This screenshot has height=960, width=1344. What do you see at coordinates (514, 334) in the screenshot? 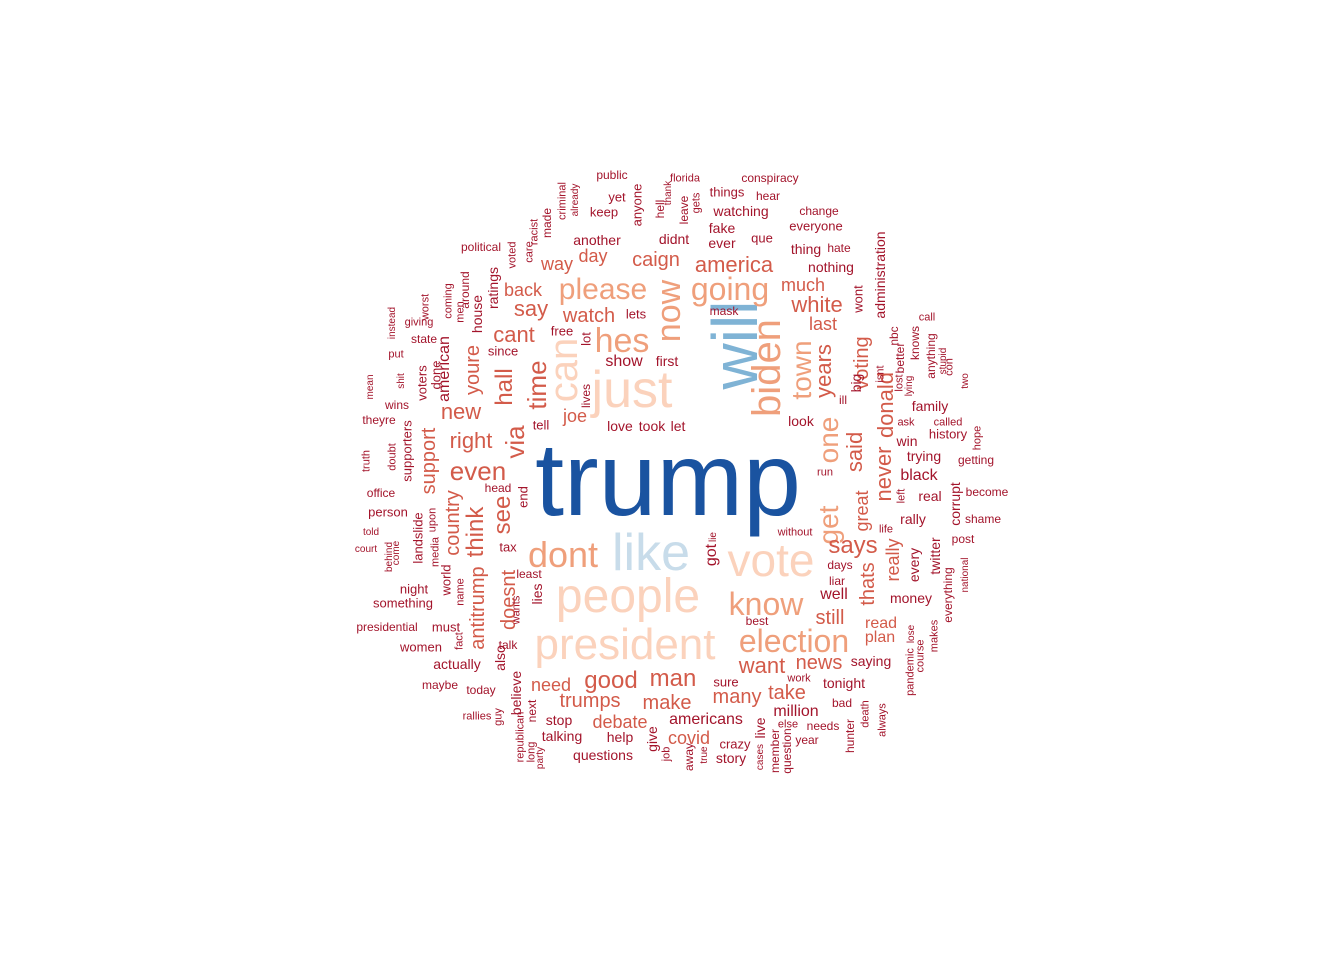
I see `word-cant: cant` at bounding box center [514, 334].